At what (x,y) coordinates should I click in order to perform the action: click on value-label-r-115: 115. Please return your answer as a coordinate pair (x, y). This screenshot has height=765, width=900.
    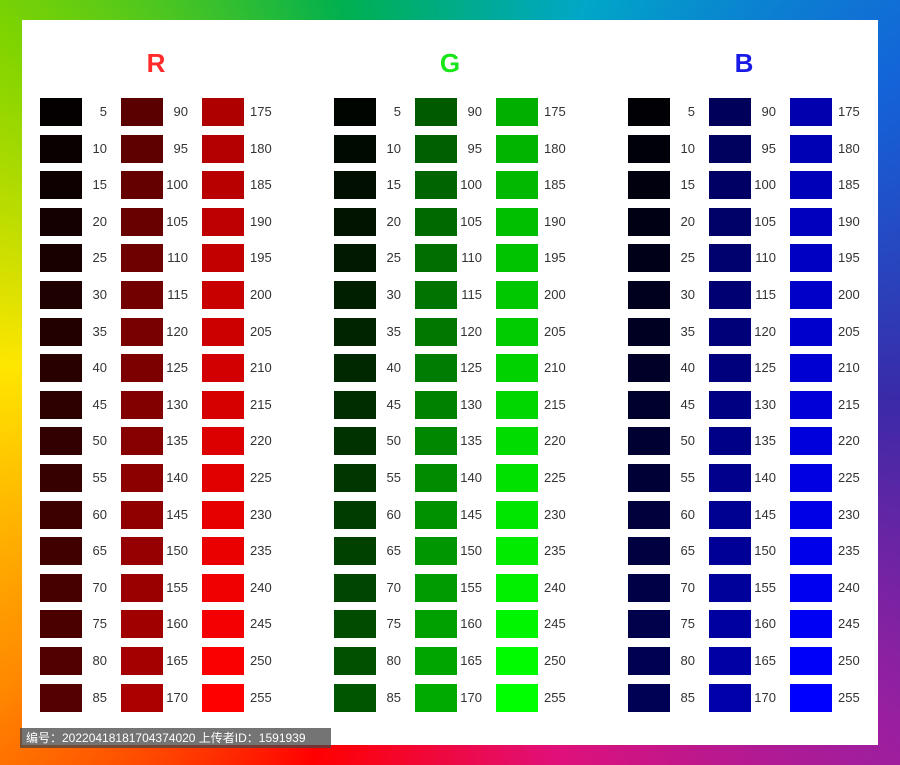
    Looking at the image, I should click on (177, 294).